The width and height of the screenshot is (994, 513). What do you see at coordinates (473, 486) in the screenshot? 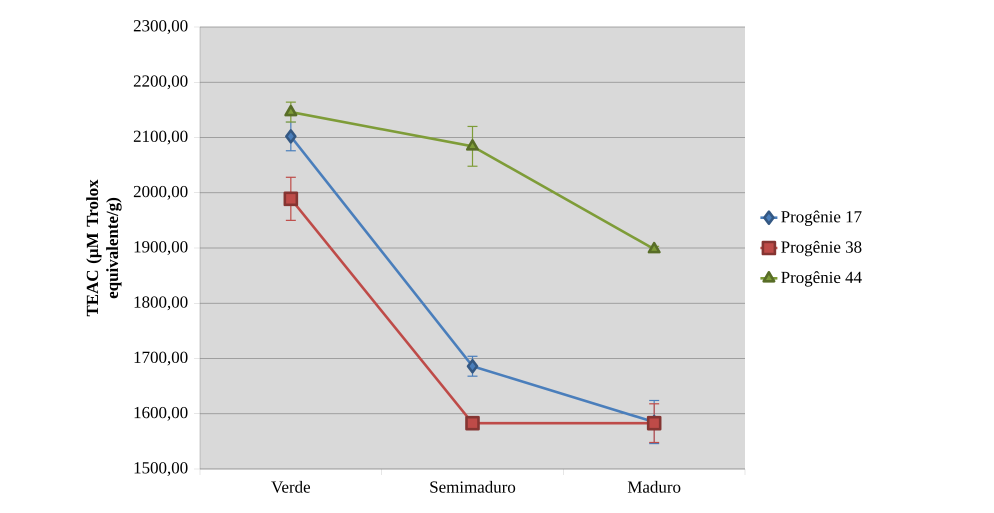
I see `x-tick-label: Semimaduro` at bounding box center [473, 486].